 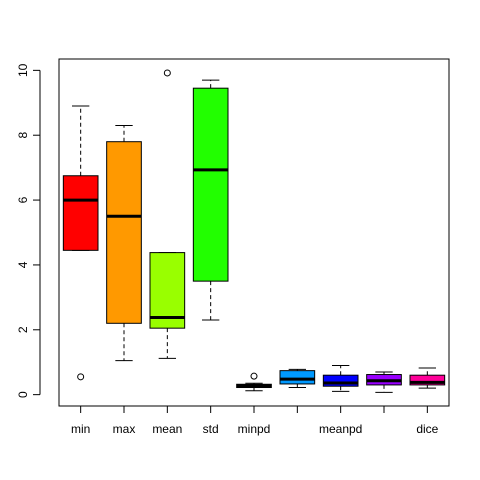 I want to click on x-axis: min max mean std minpd meanpd dice, so click(x=255, y=420).